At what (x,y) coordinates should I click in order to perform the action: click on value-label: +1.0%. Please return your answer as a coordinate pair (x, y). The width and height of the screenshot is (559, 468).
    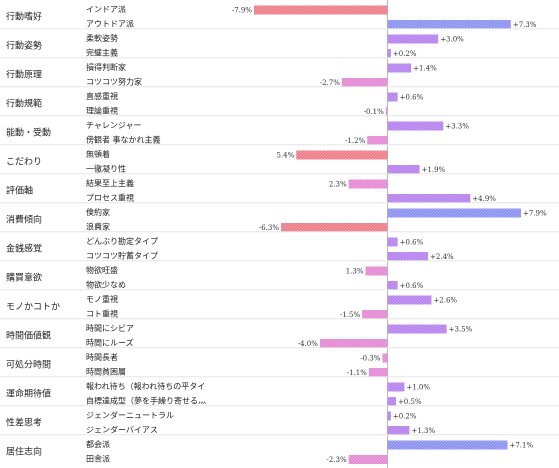
    Looking at the image, I should click on (418, 388).